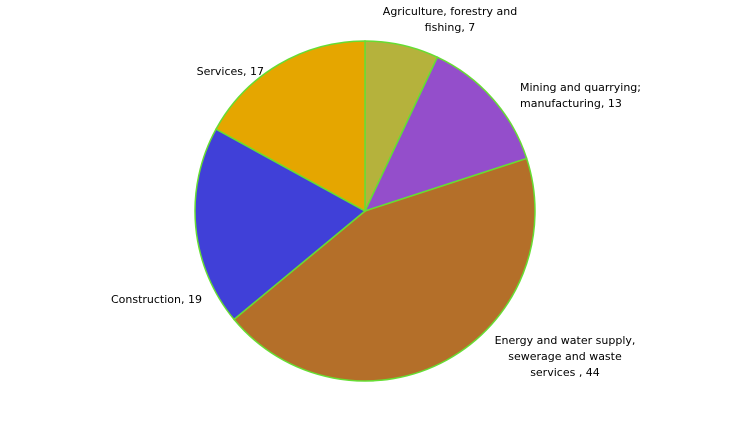  I want to click on slice-label-line: fishing, 7, so click(450, 27).